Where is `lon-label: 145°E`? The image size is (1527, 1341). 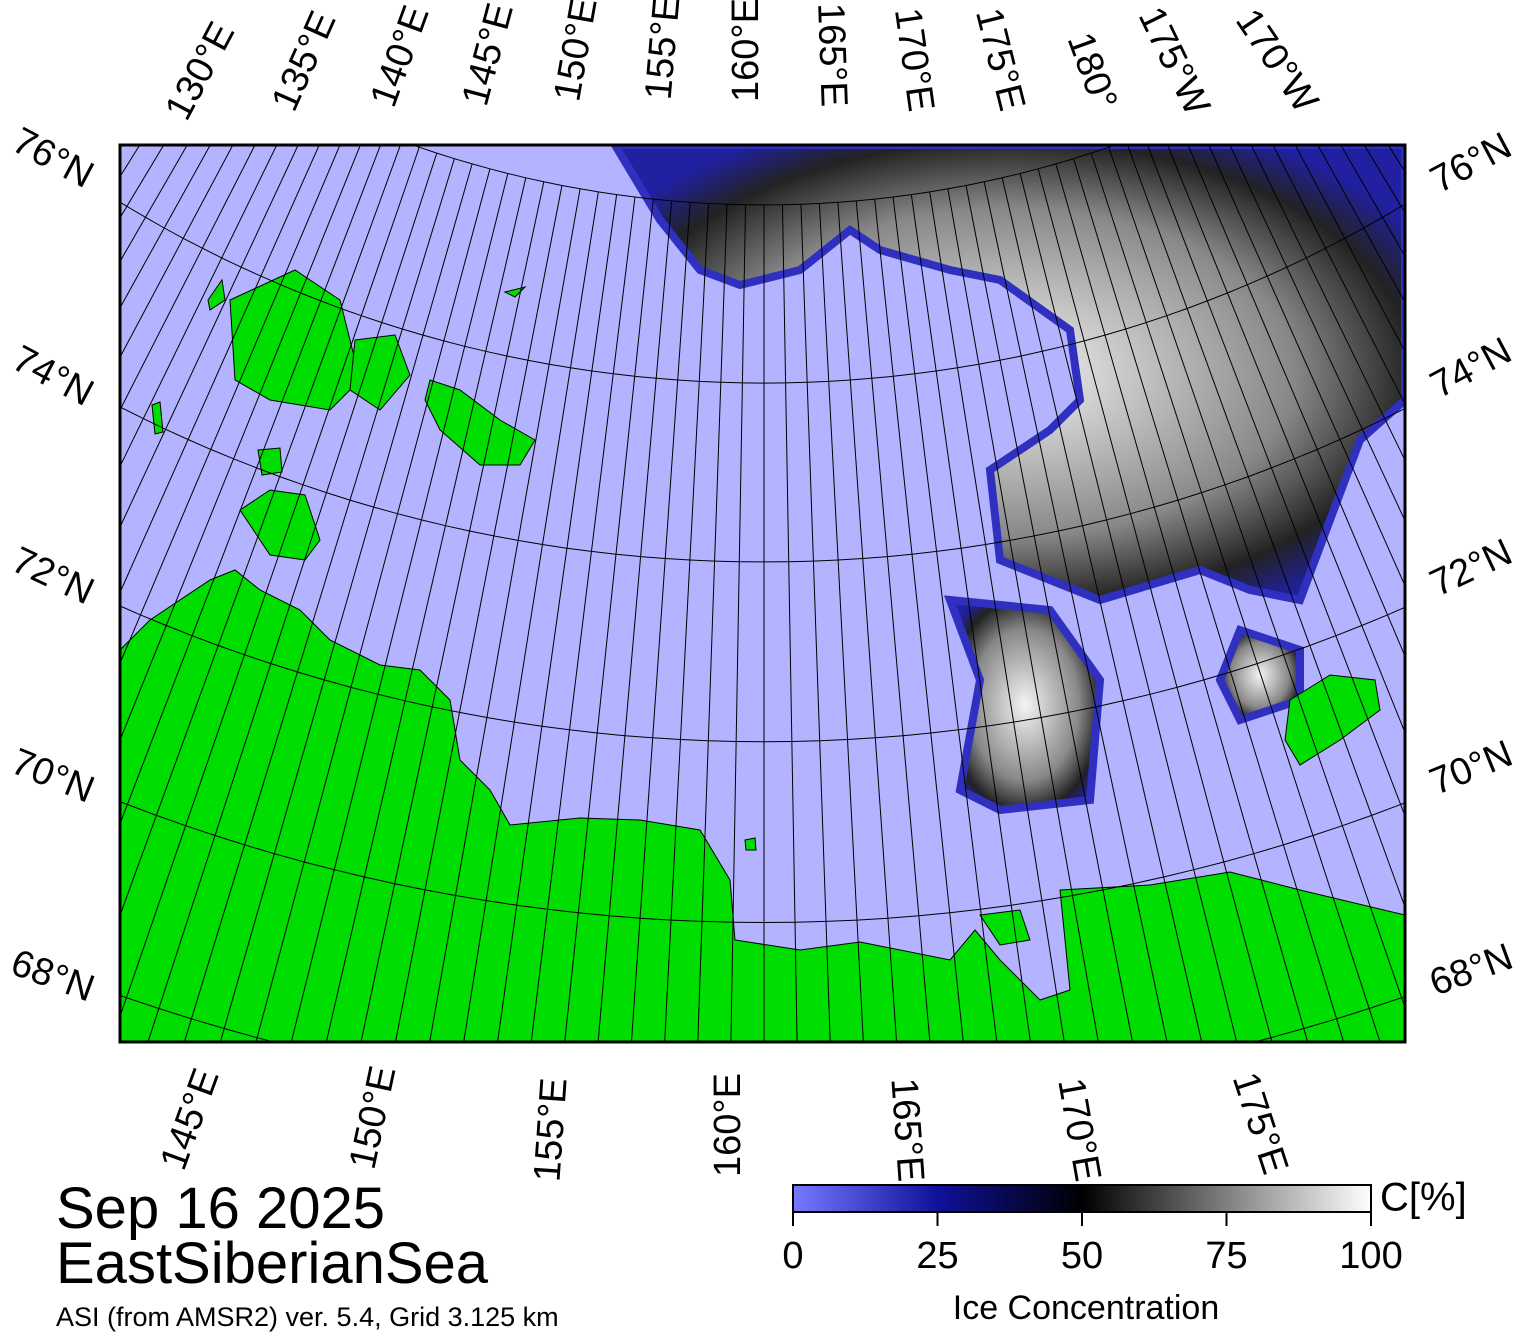
lon-label: 145°E is located at coordinates (487, 55).